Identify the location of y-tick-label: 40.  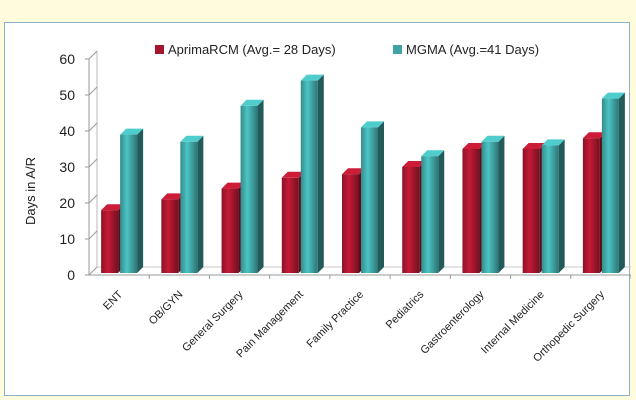
(67, 131).